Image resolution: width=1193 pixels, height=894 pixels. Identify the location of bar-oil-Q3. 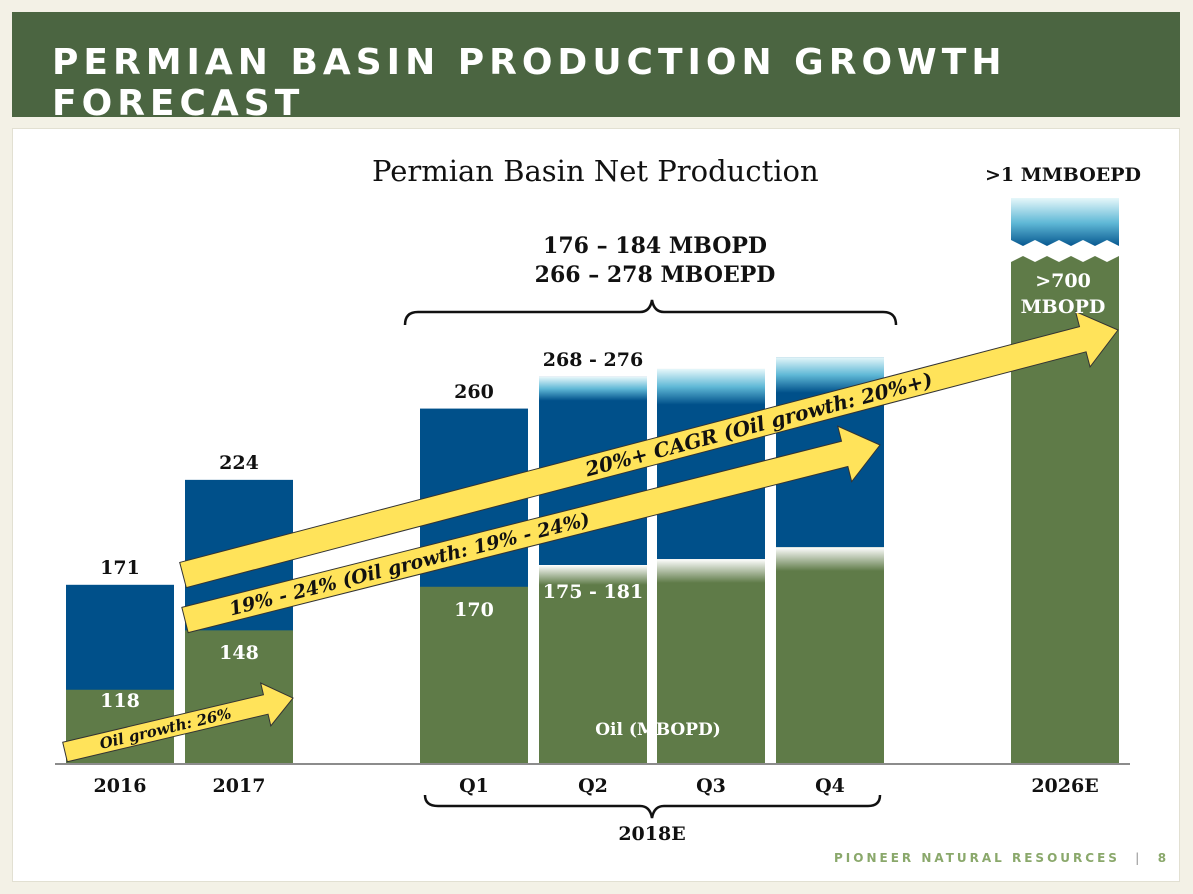
(711, 661).